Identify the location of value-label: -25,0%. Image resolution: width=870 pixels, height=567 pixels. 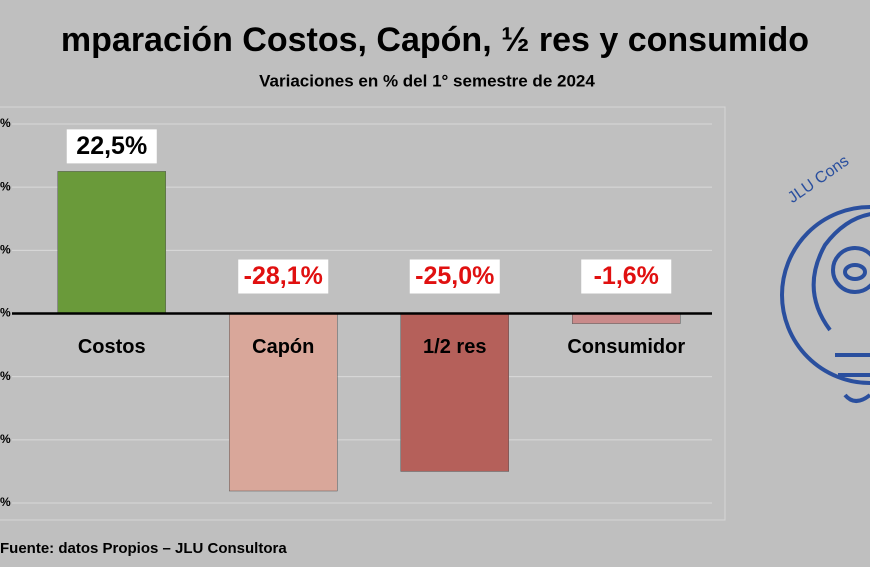
(454, 276).